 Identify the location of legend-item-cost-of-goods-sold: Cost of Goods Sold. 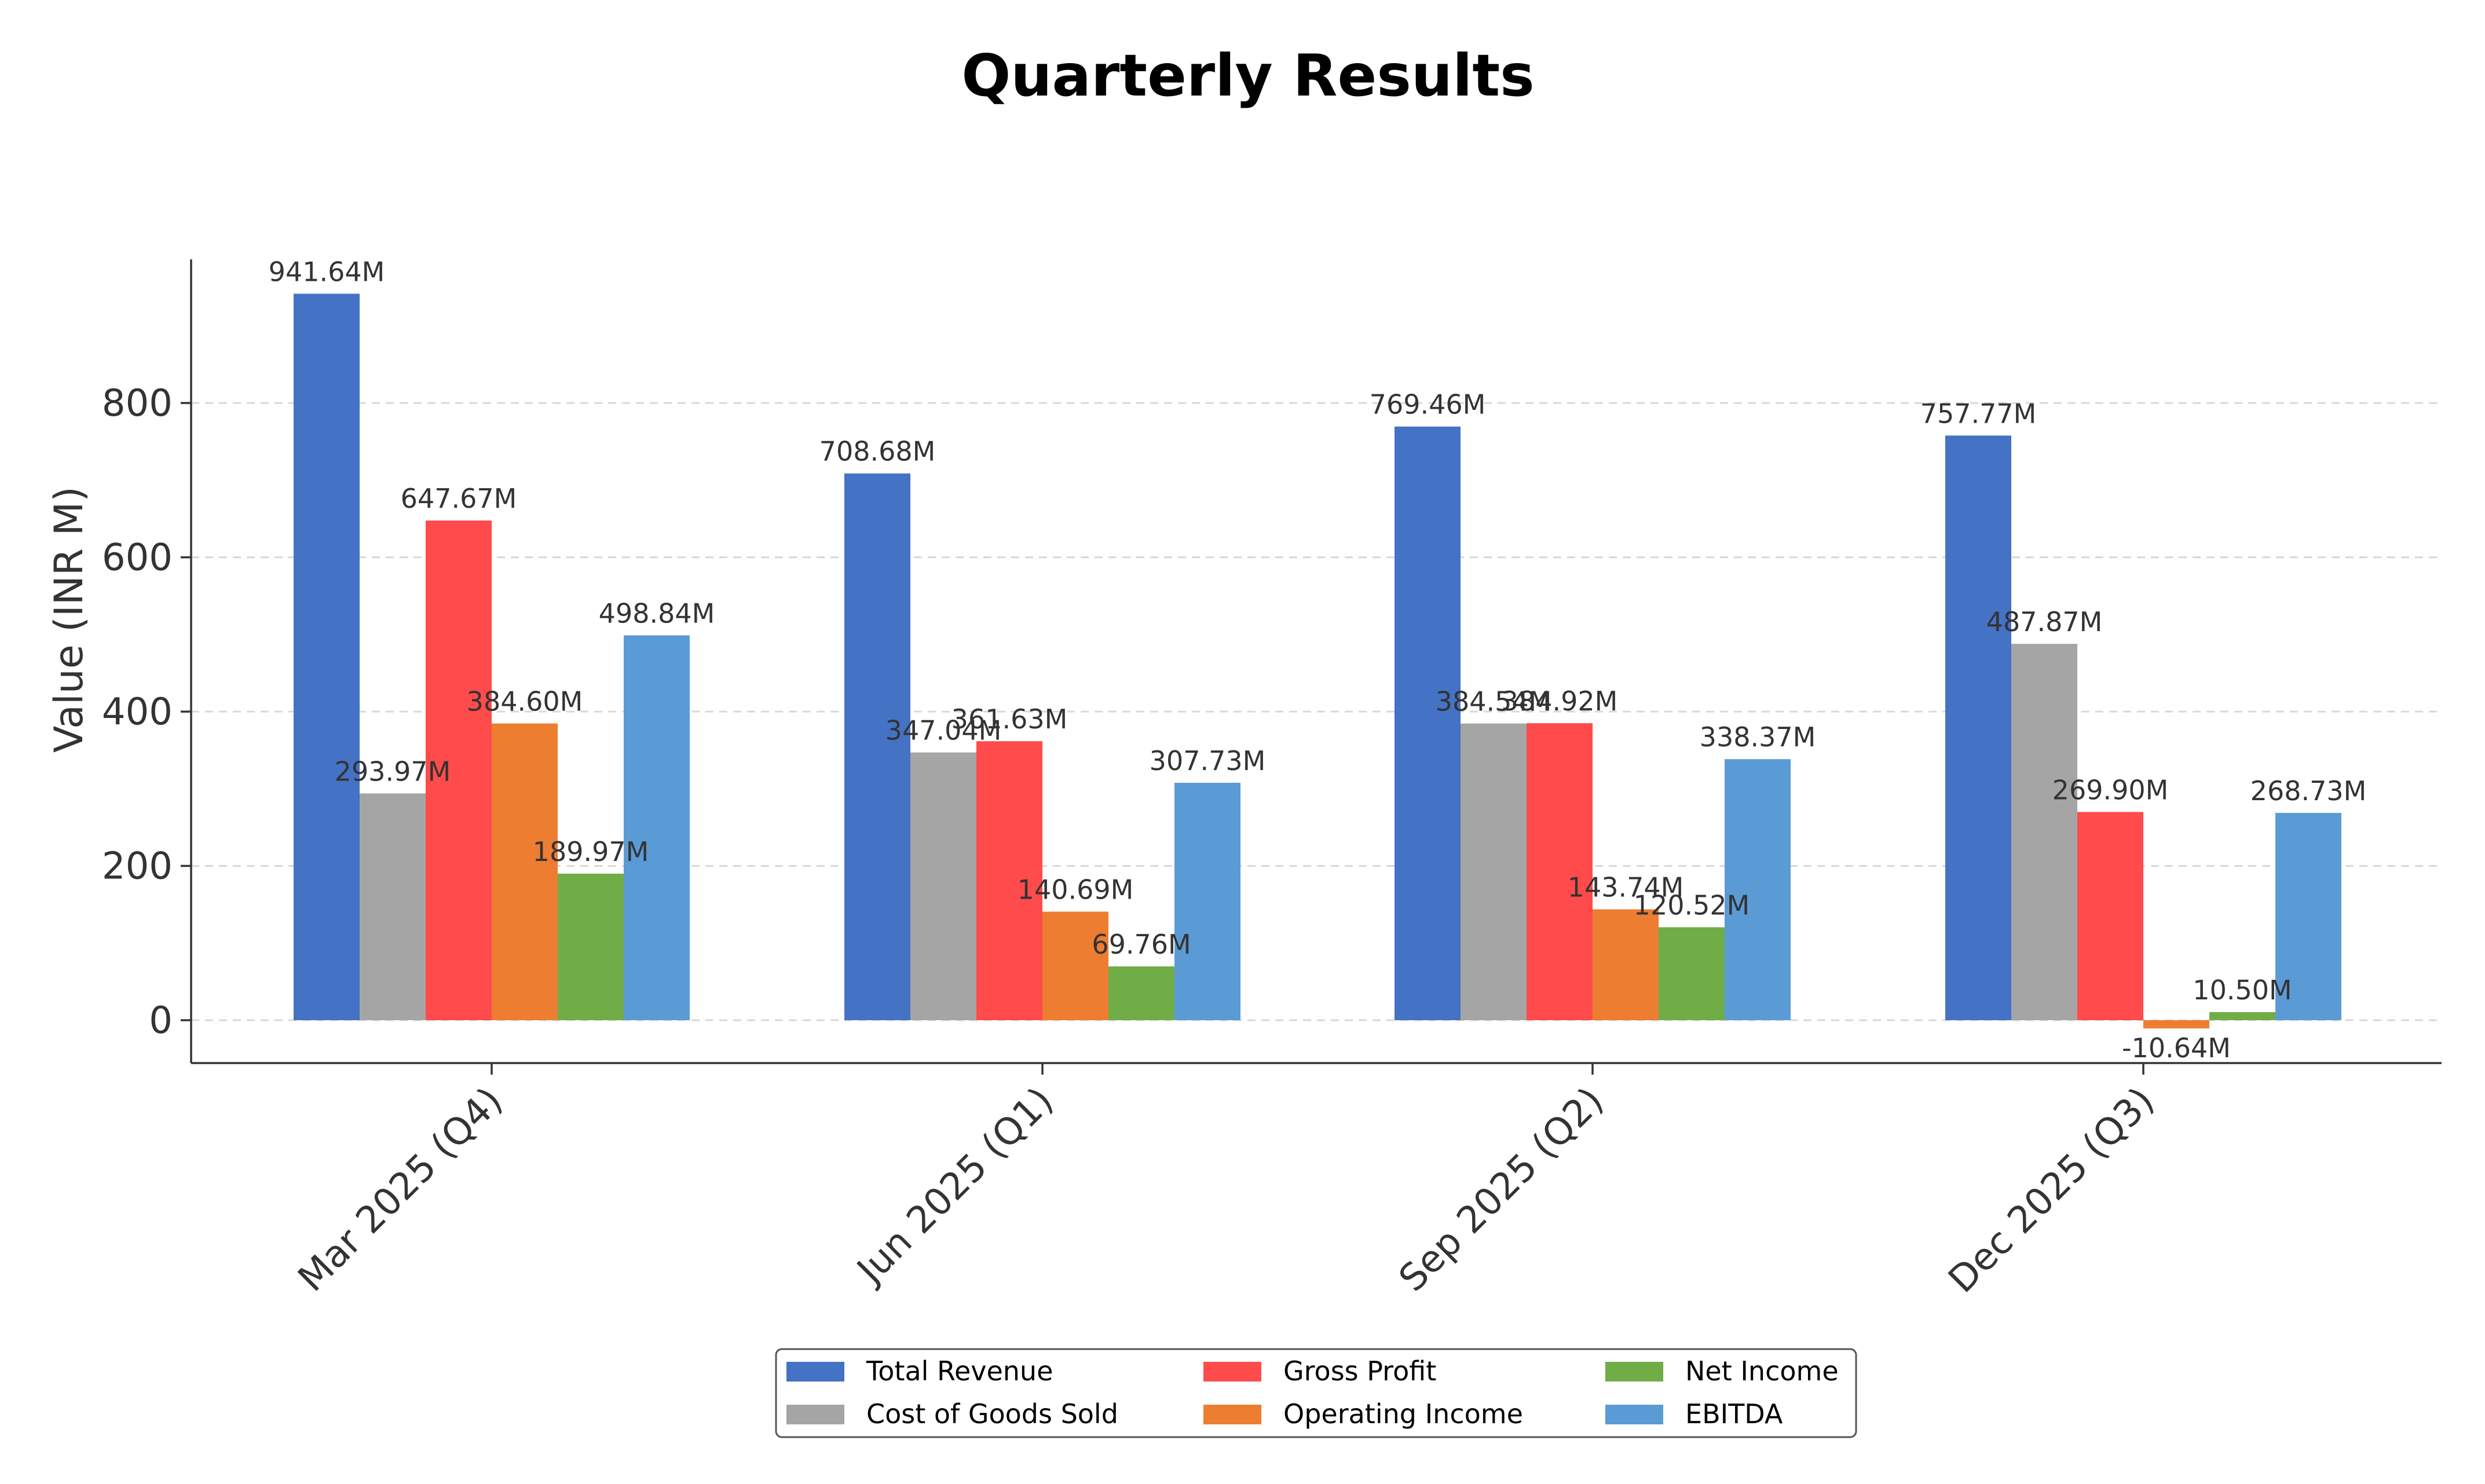
(952, 1414).